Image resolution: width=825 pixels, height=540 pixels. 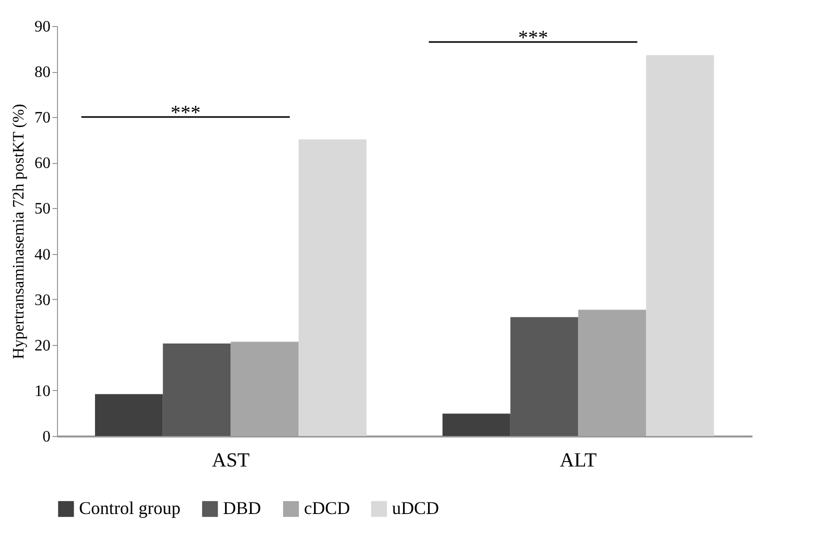 What do you see at coordinates (242, 508) in the screenshot?
I see `legend-label: DBD` at bounding box center [242, 508].